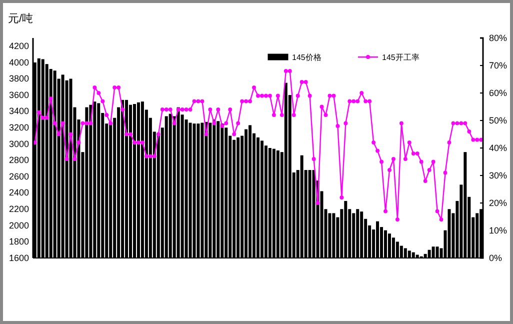 The image size is (513, 324). I want to click on y-tick-label: 2600, so click(18, 176).